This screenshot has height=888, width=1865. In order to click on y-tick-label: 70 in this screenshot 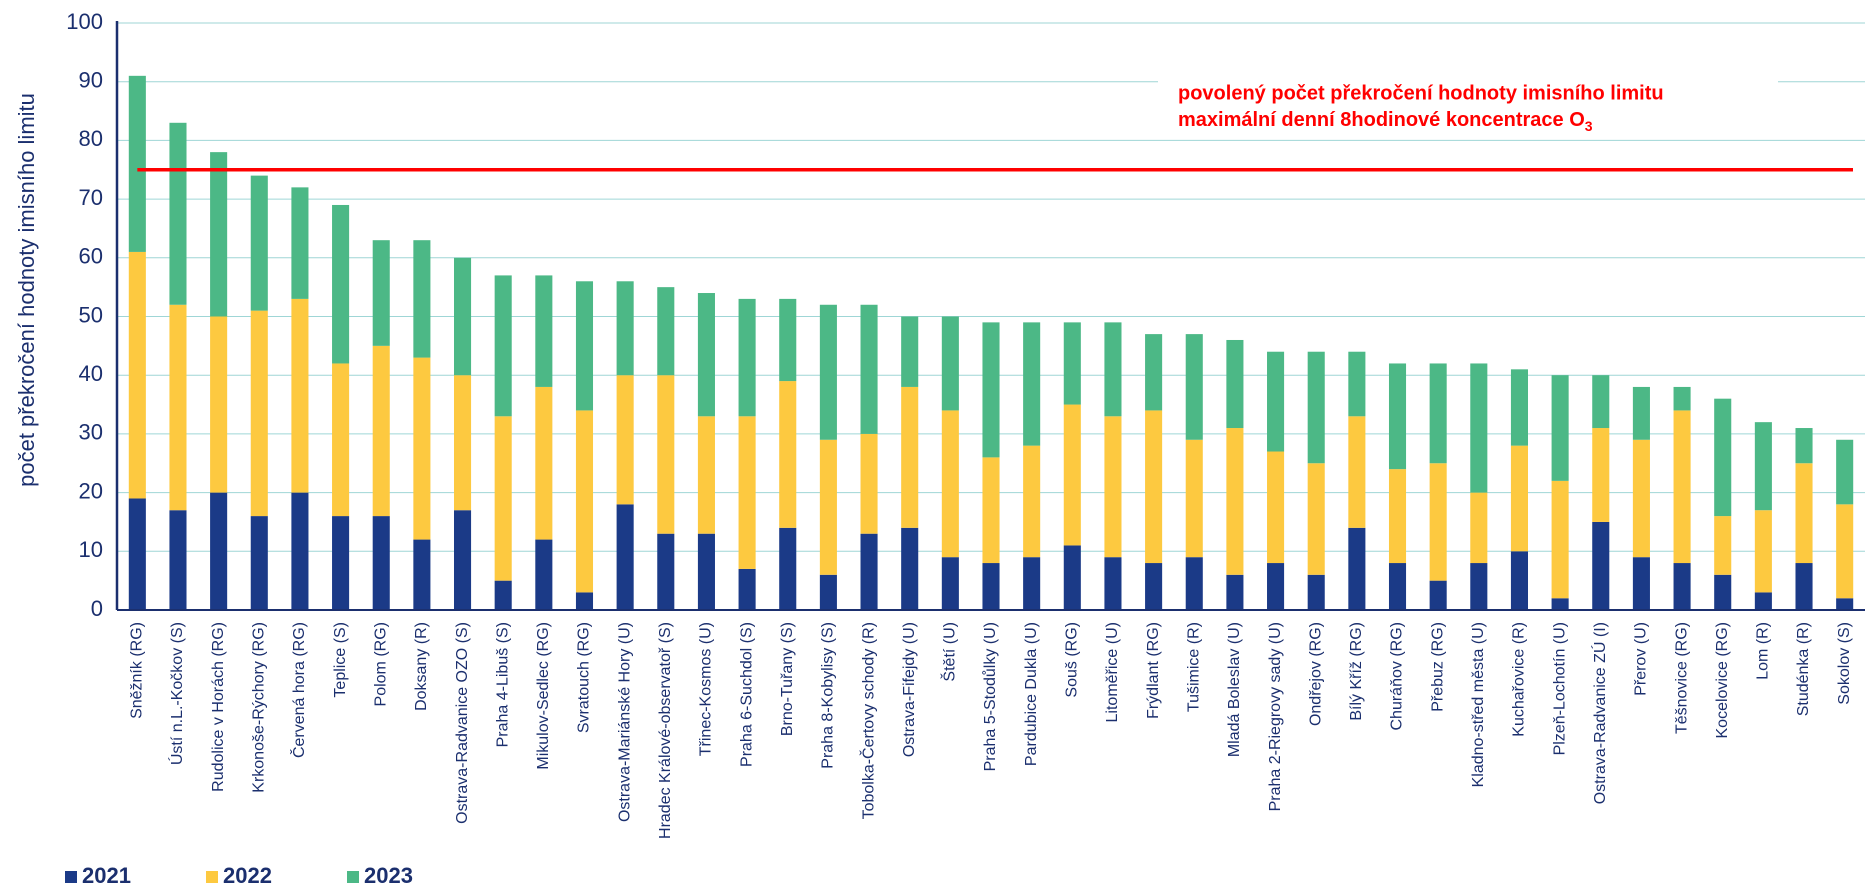, I will do `click(91, 197)`.